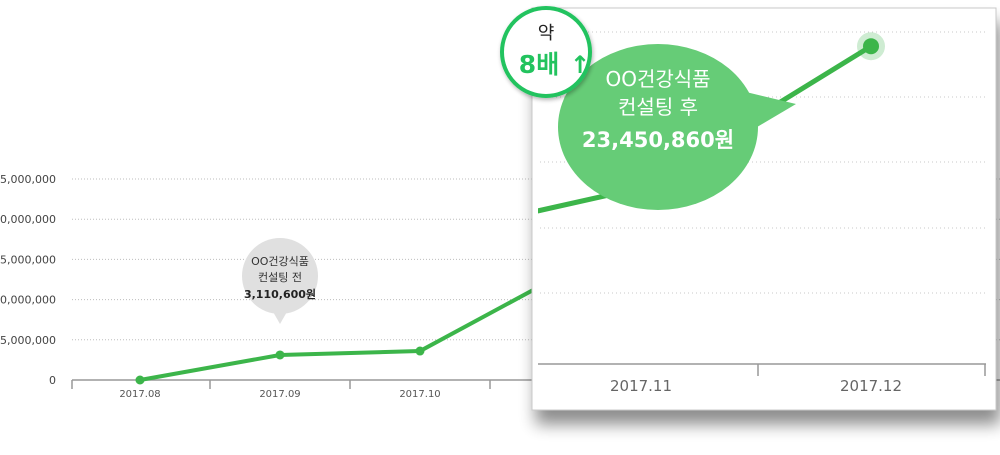 The image size is (1000, 455). What do you see at coordinates (658, 127) in the screenshot?
I see `annotation-after-shape` at bounding box center [658, 127].